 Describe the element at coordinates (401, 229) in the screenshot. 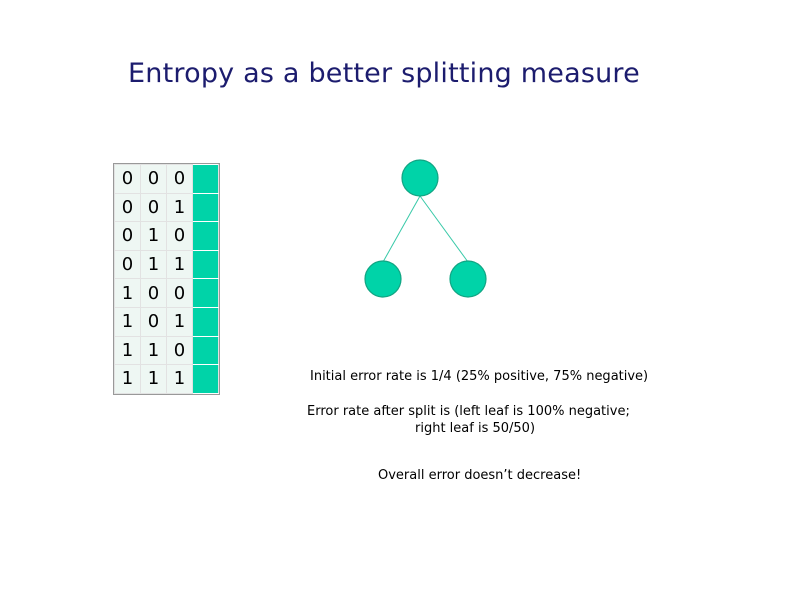

I see `tree-edge-left` at that location.